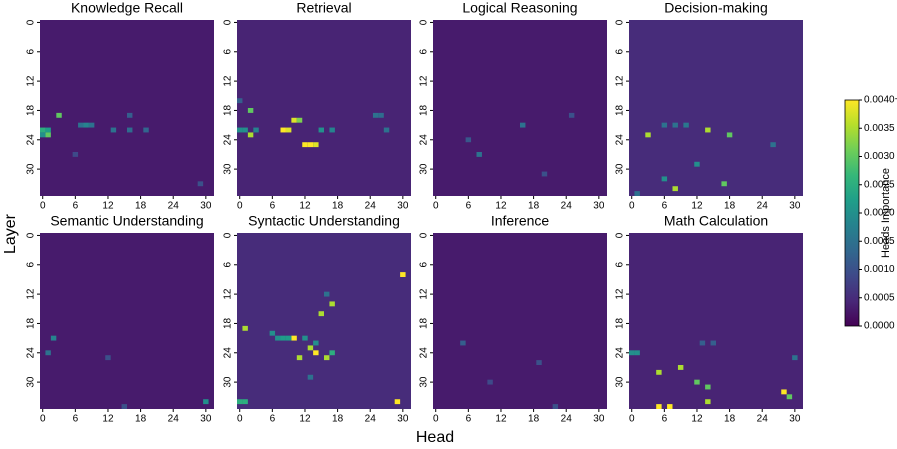 This screenshot has height=449, width=897. Describe the element at coordinates (879, 184) in the screenshot. I see `colorbar-tick-label: 0.0025` at that location.